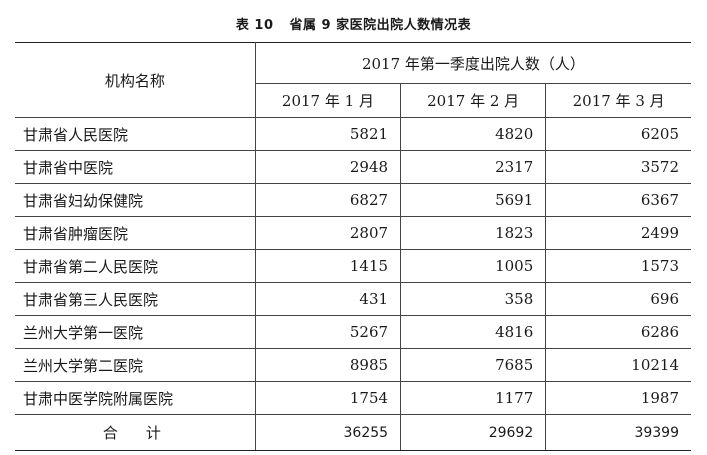  Describe the element at coordinates (380, 25) in the screenshot. I see `table-title: 省属 9 家医院出院人数情况表` at that location.